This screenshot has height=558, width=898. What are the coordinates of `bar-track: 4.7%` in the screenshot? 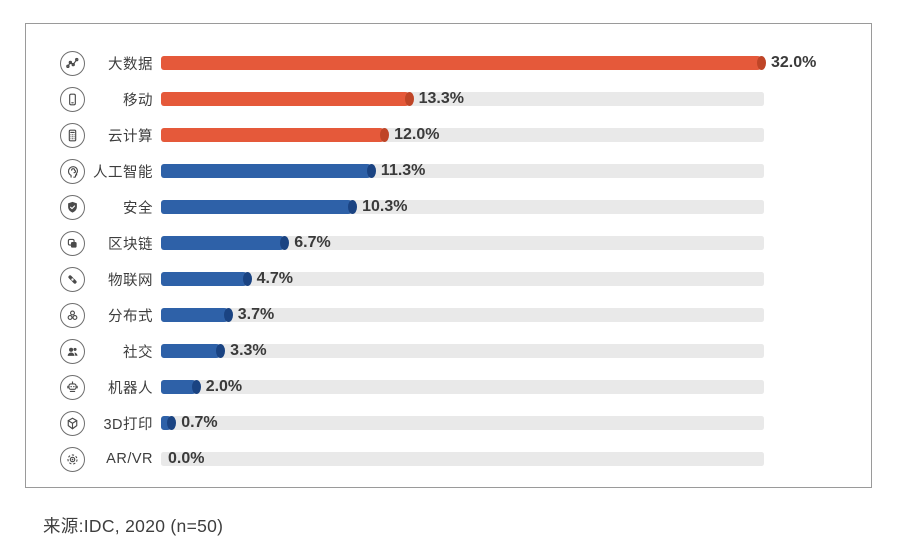 It's located at (462, 278).